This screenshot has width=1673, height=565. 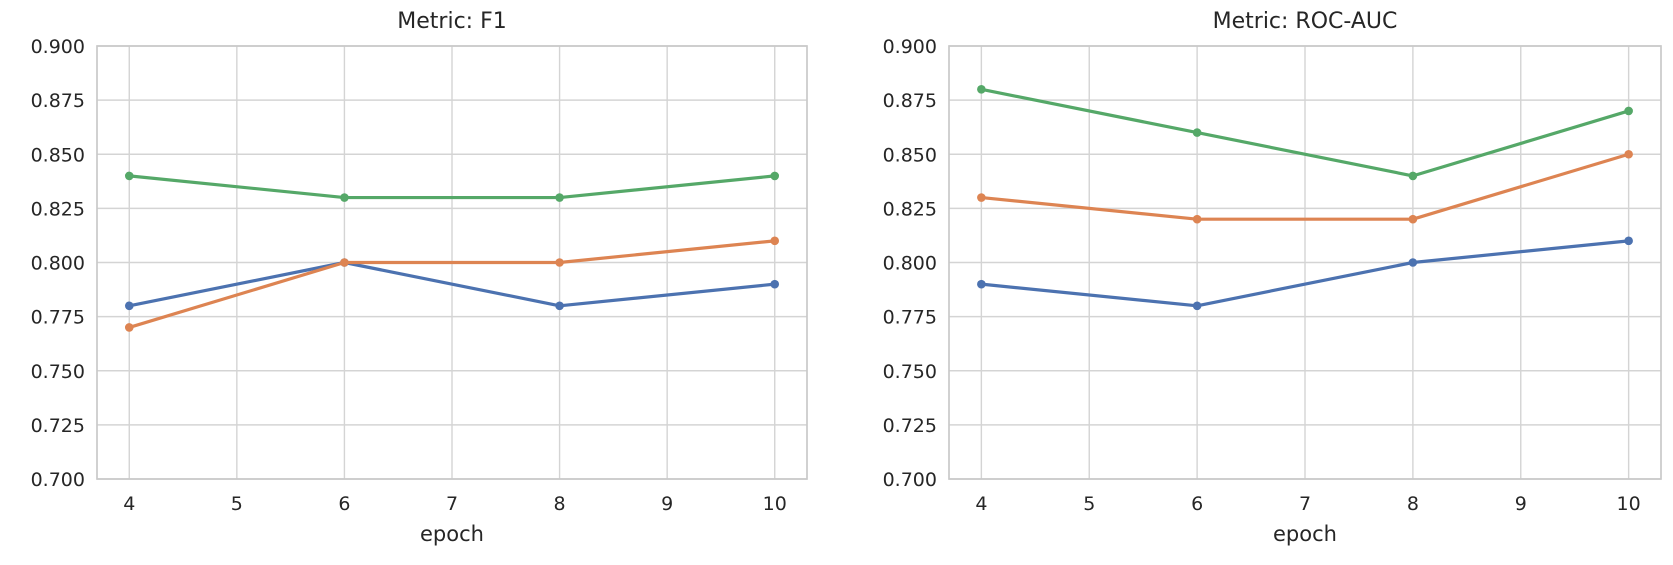 What do you see at coordinates (452, 21) in the screenshot?
I see `chart-title-f1: Metric: F1` at bounding box center [452, 21].